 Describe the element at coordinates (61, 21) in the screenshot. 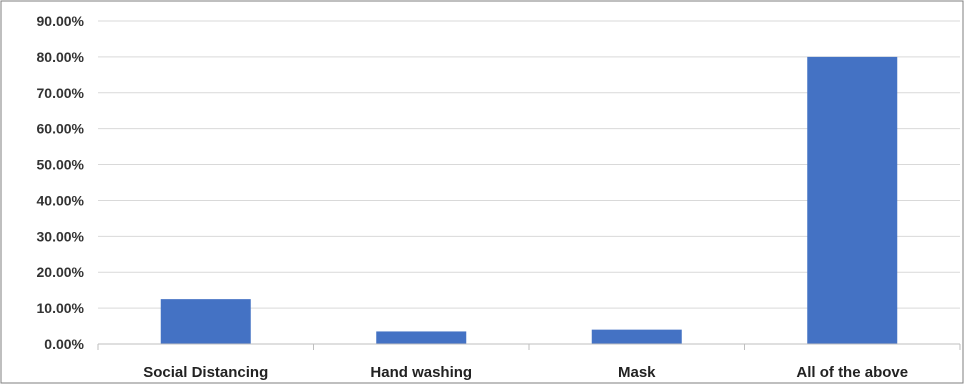

I see `y-tick-label: 90.00%` at that location.